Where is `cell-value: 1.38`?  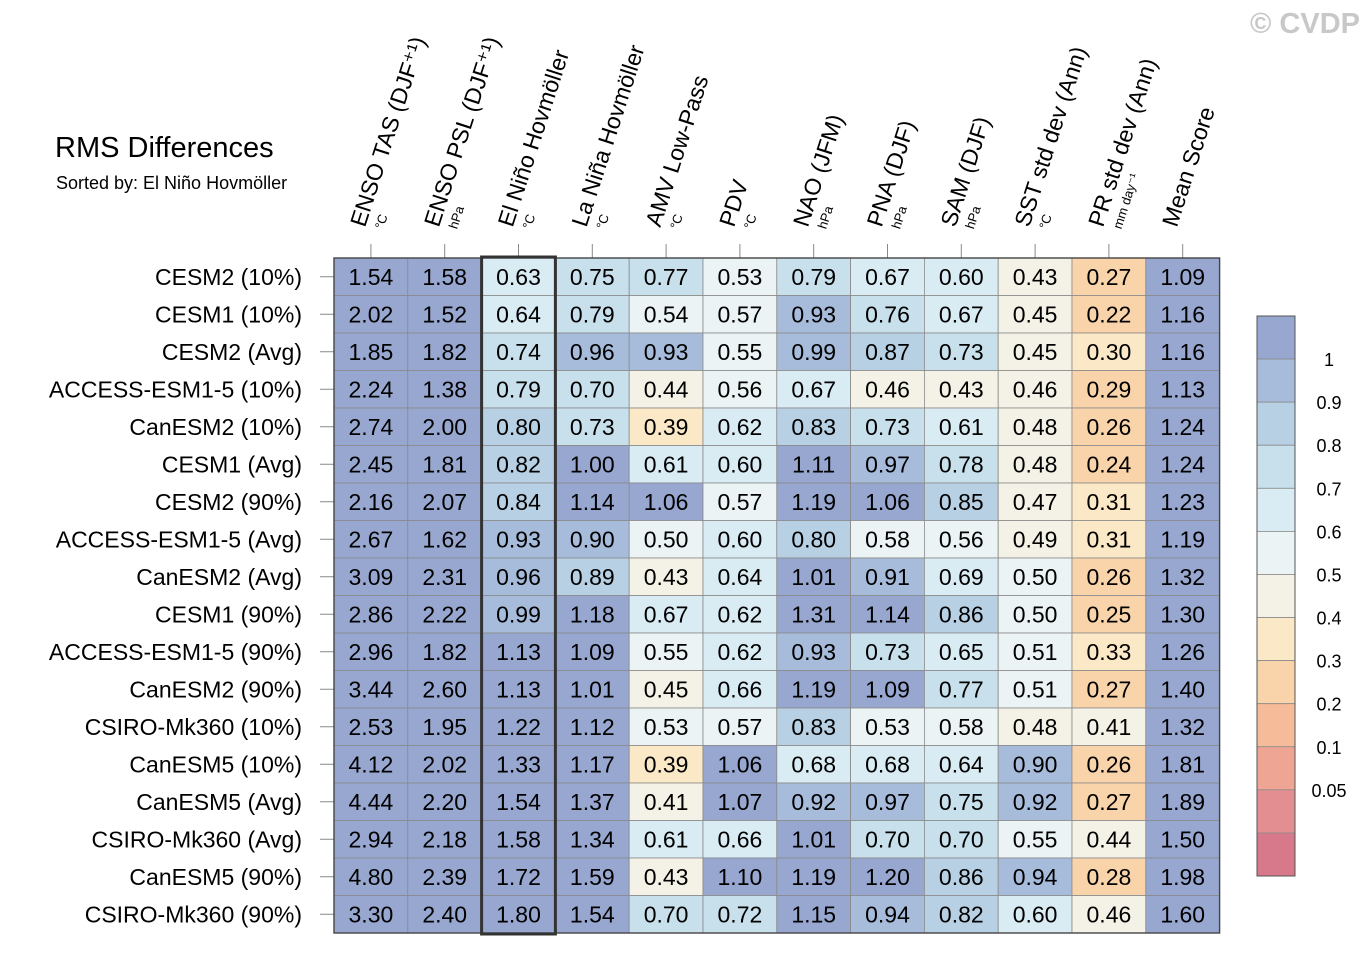
cell-value: 1.38 is located at coordinates (444, 389).